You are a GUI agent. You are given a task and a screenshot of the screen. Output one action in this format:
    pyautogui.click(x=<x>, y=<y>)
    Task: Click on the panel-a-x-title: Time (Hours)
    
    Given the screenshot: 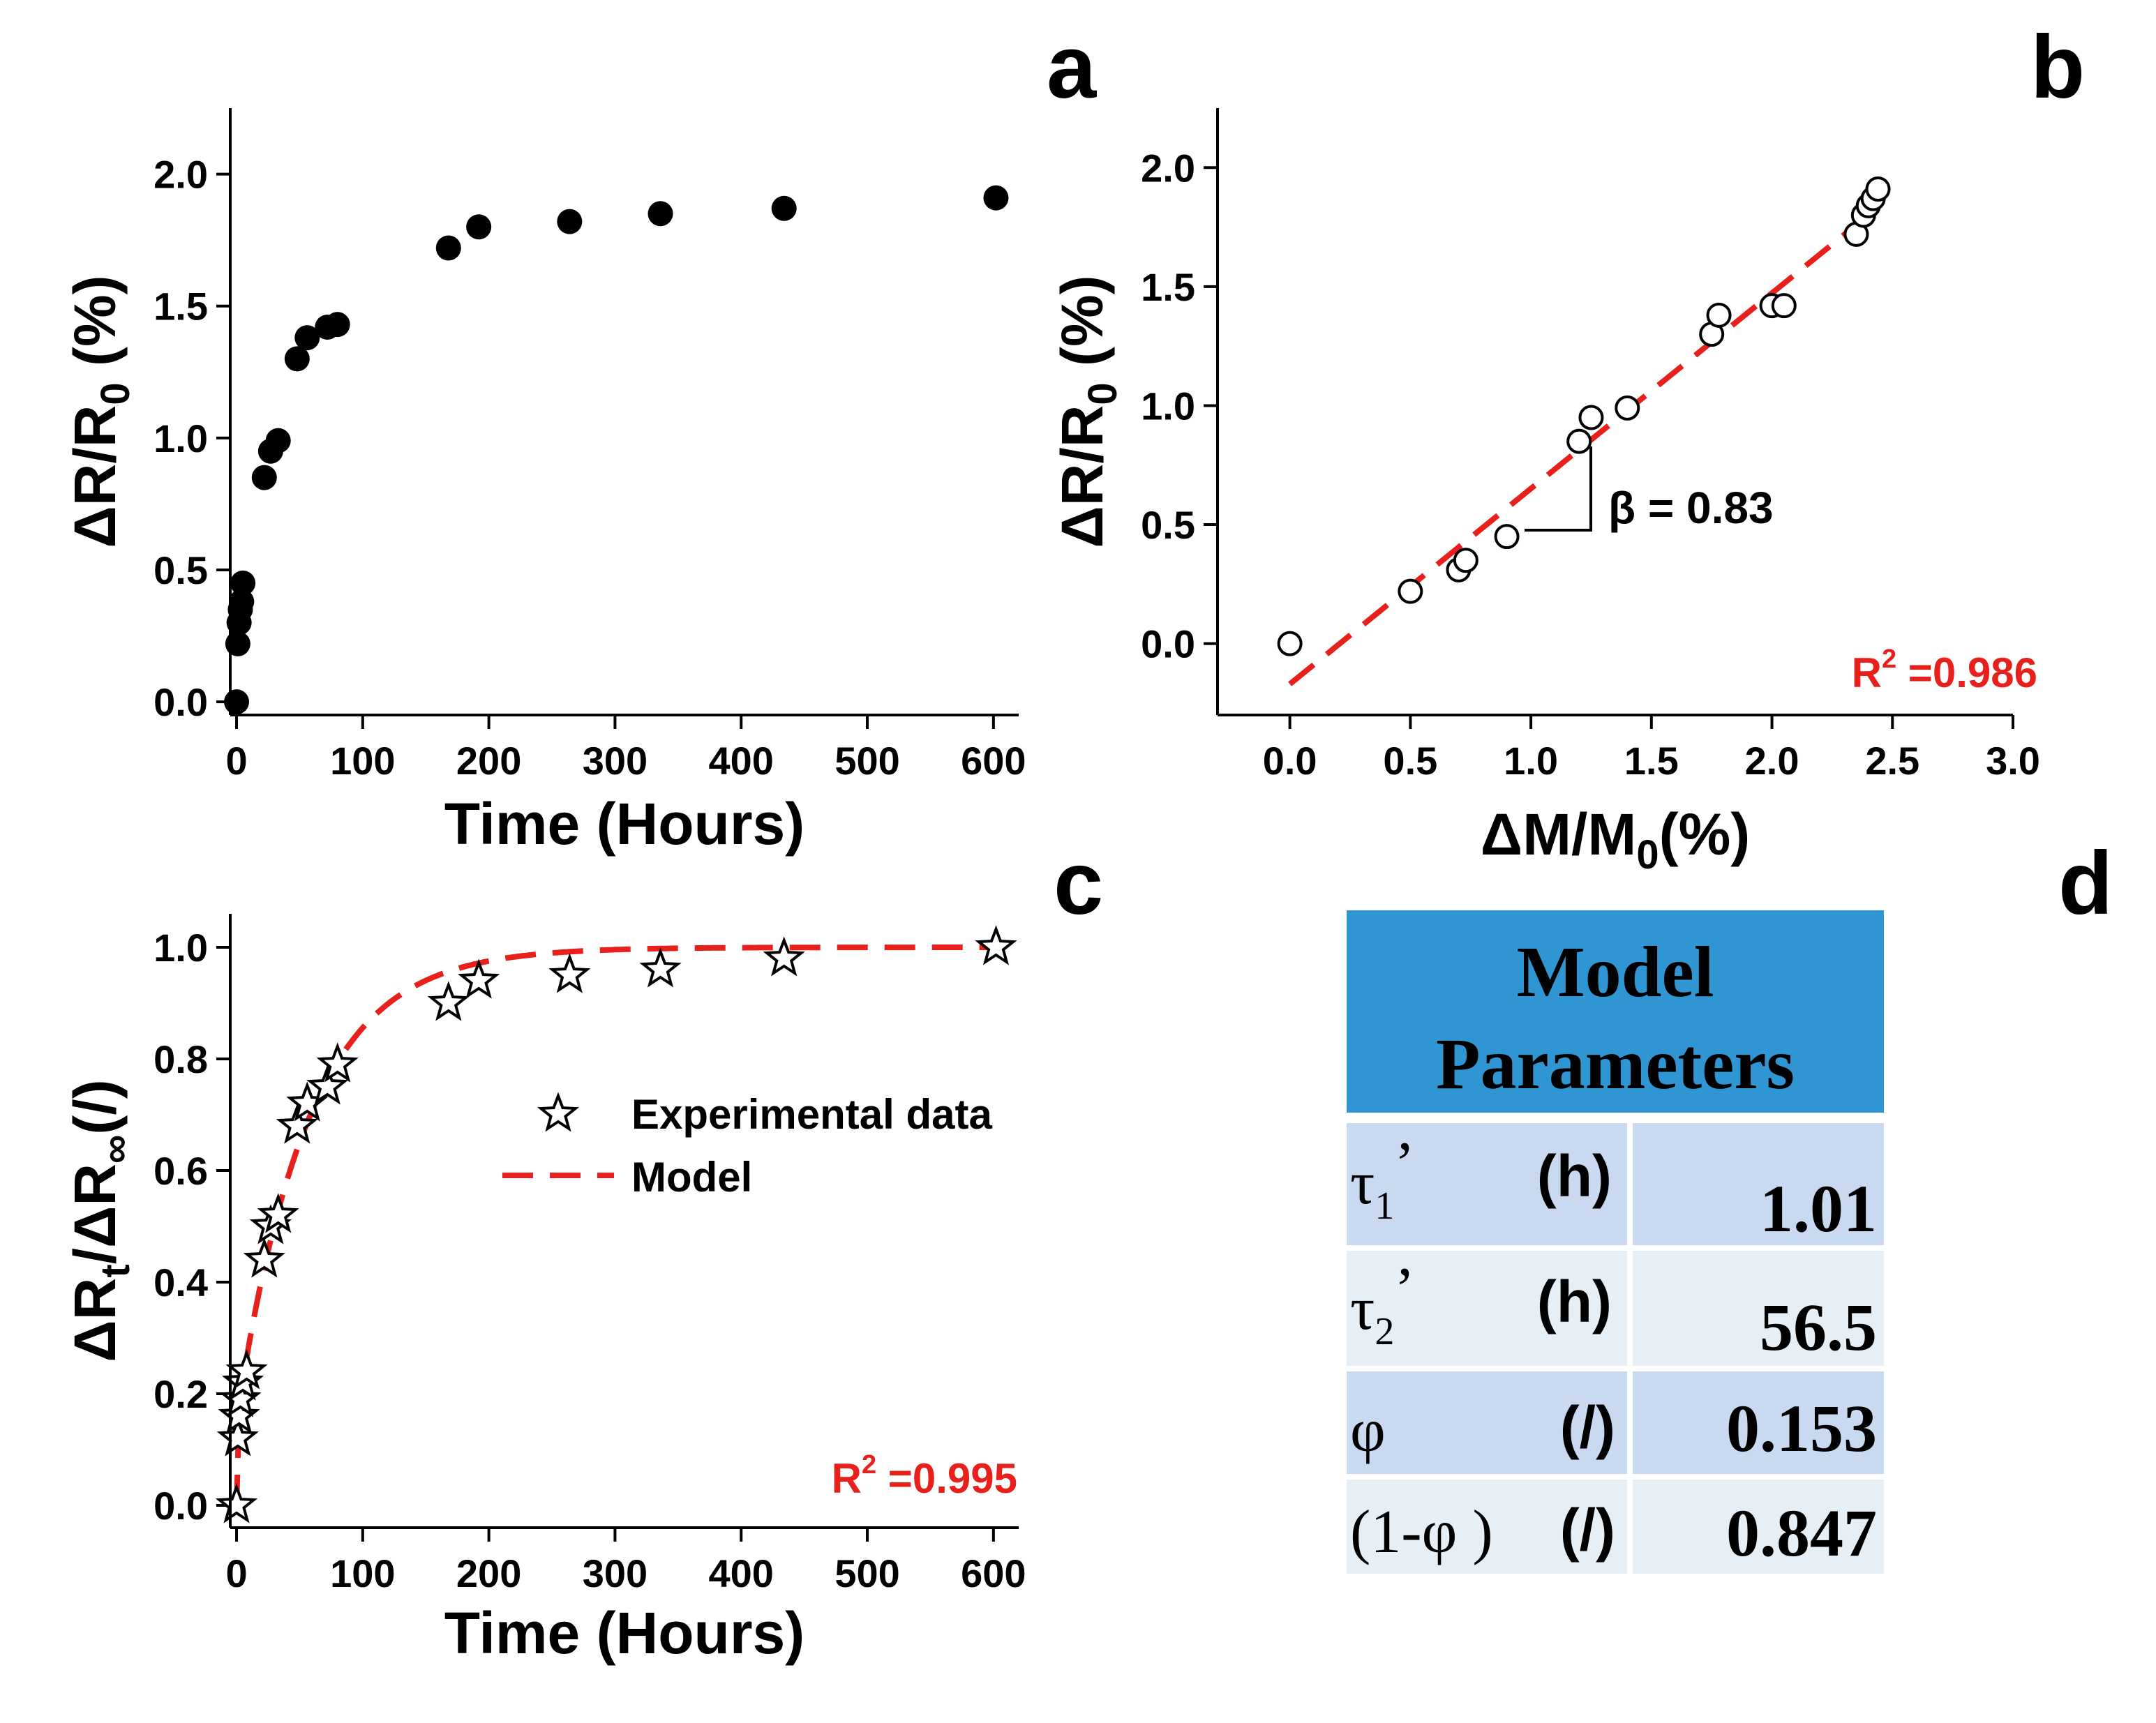 What is the action you would take?
    pyautogui.click(x=624, y=824)
    